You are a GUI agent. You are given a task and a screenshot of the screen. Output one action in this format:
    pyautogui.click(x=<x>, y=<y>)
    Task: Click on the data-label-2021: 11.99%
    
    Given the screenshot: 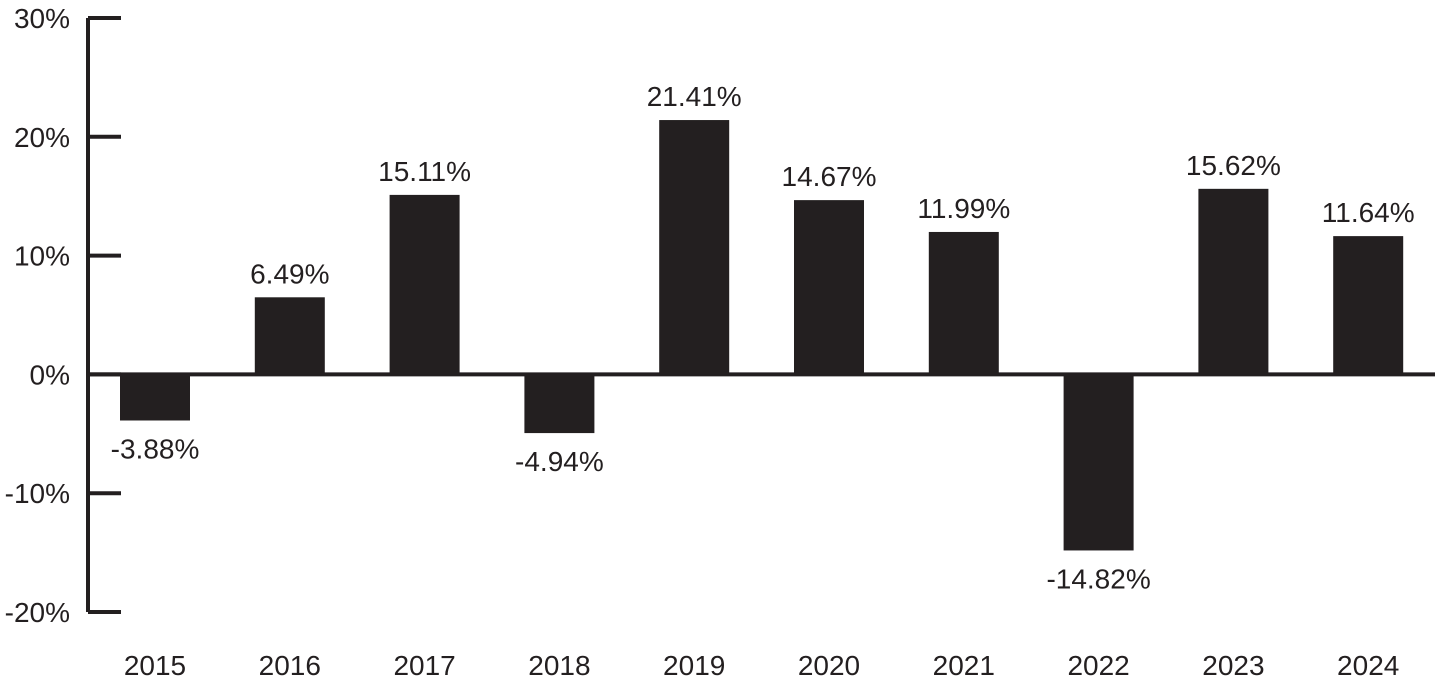 What is the action you would take?
    pyautogui.click(x=963, y=208)
    